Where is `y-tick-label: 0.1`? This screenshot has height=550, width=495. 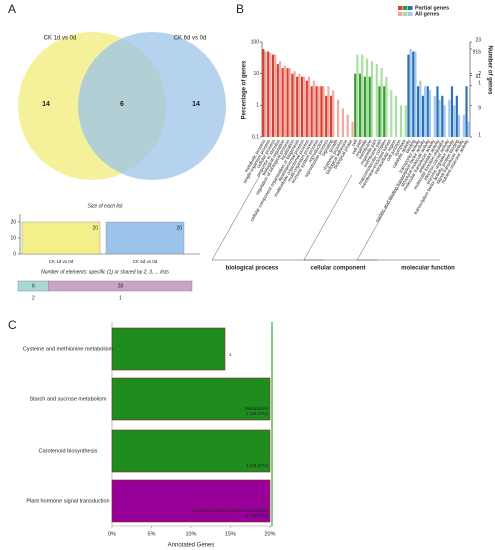
y-tick-label: 0.1 is located at coordinates (255, 137).